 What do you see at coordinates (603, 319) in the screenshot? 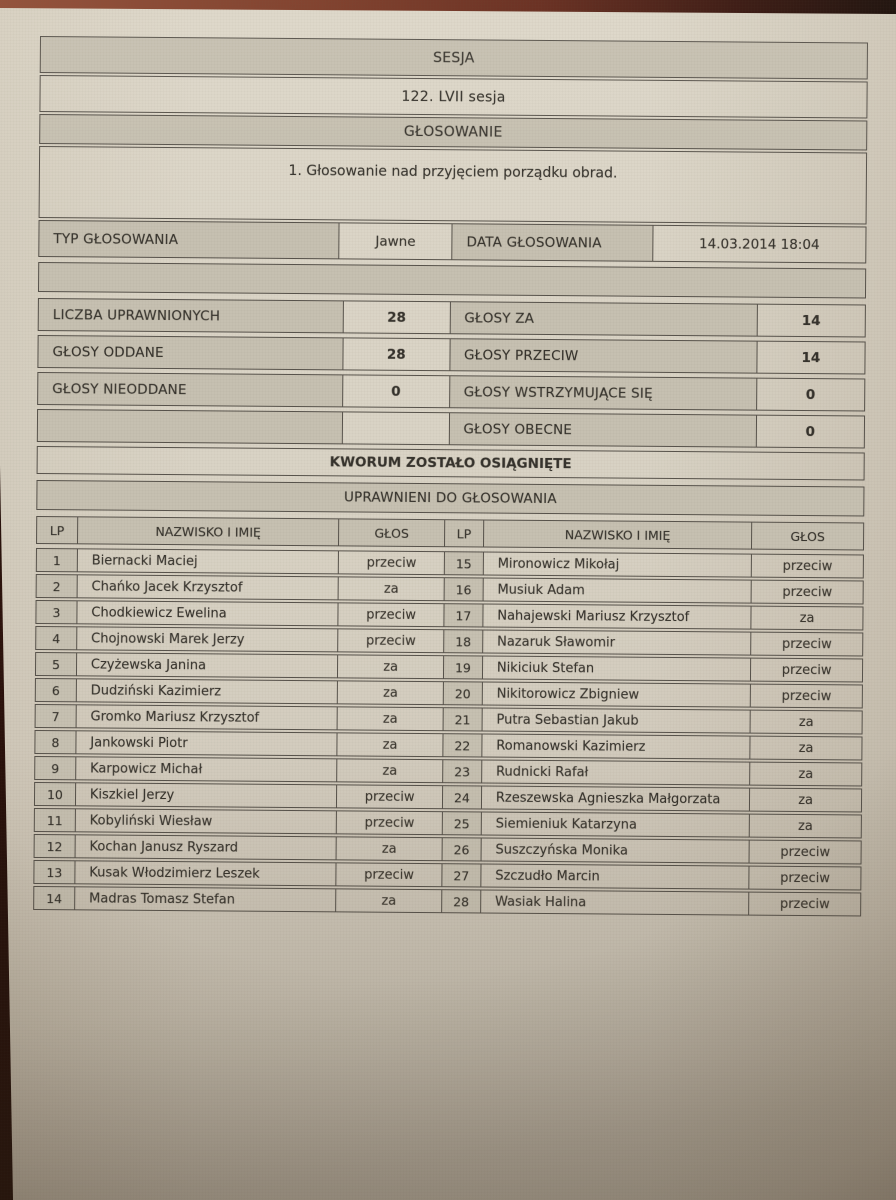
I see `stat-right-label: GŁOSY ZA` at bounding box center [603, 319].